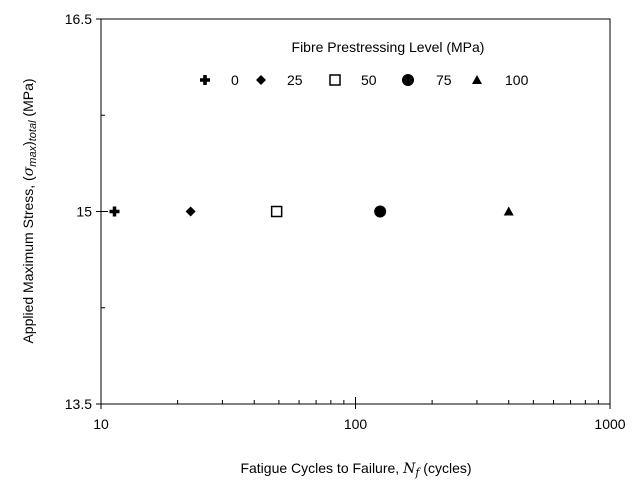  I want to click on legend-label: 0, so click(235, 80).